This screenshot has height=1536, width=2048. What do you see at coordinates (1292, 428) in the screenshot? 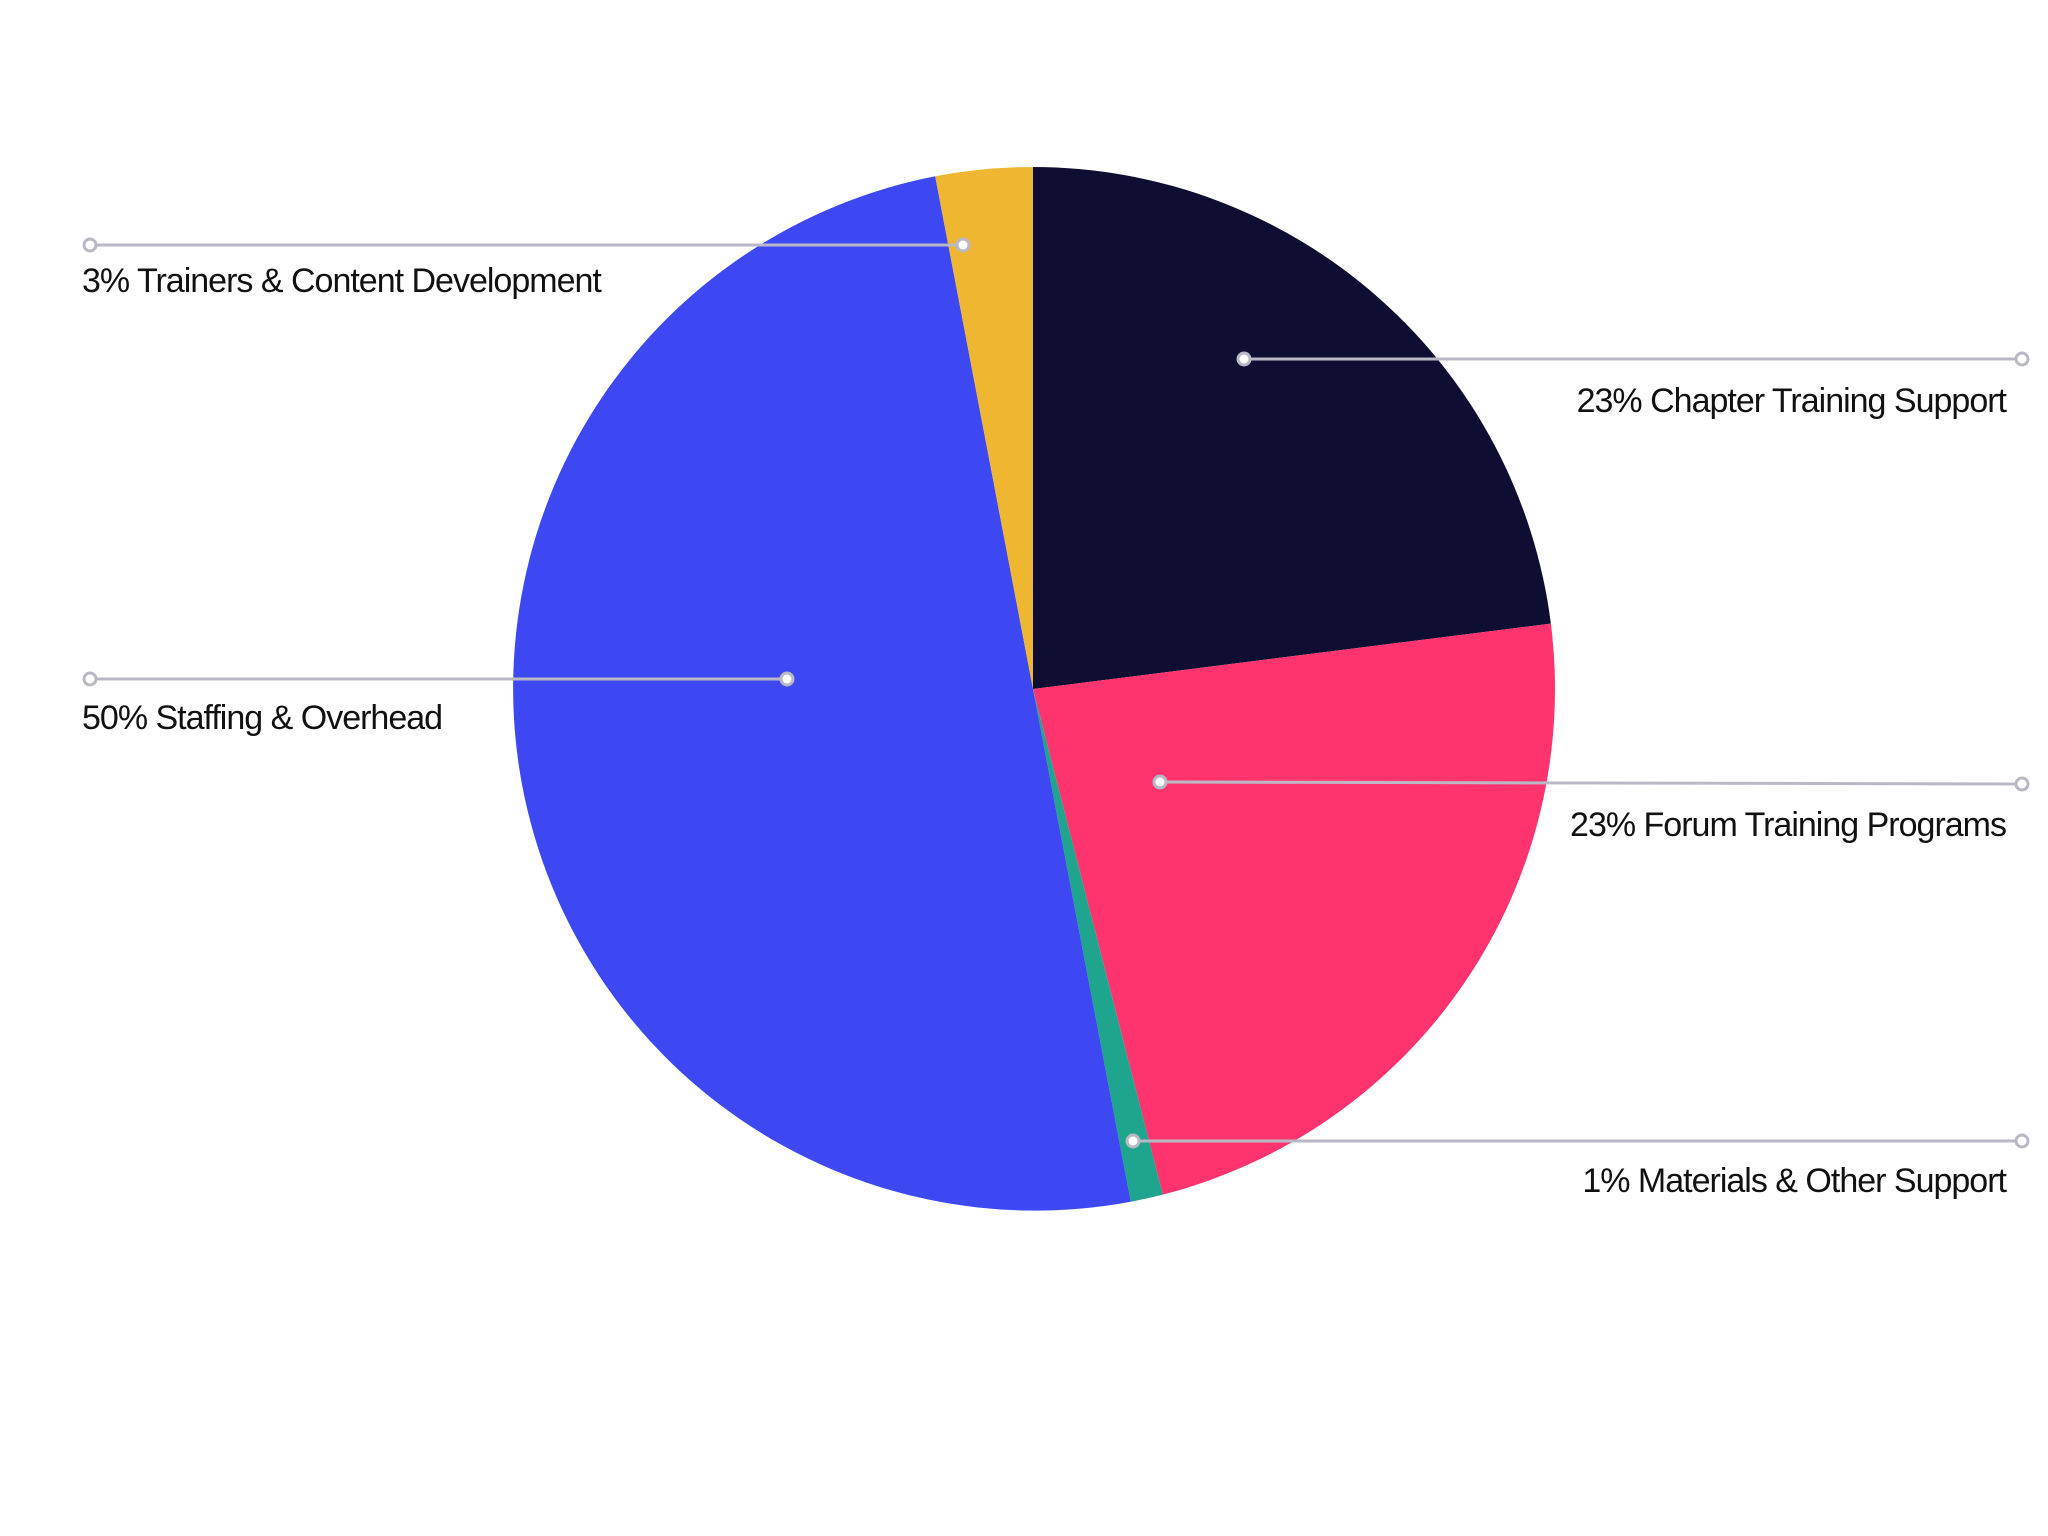
I see `pie-slice-chapter-training-support` at bounding box center [1292, 428].